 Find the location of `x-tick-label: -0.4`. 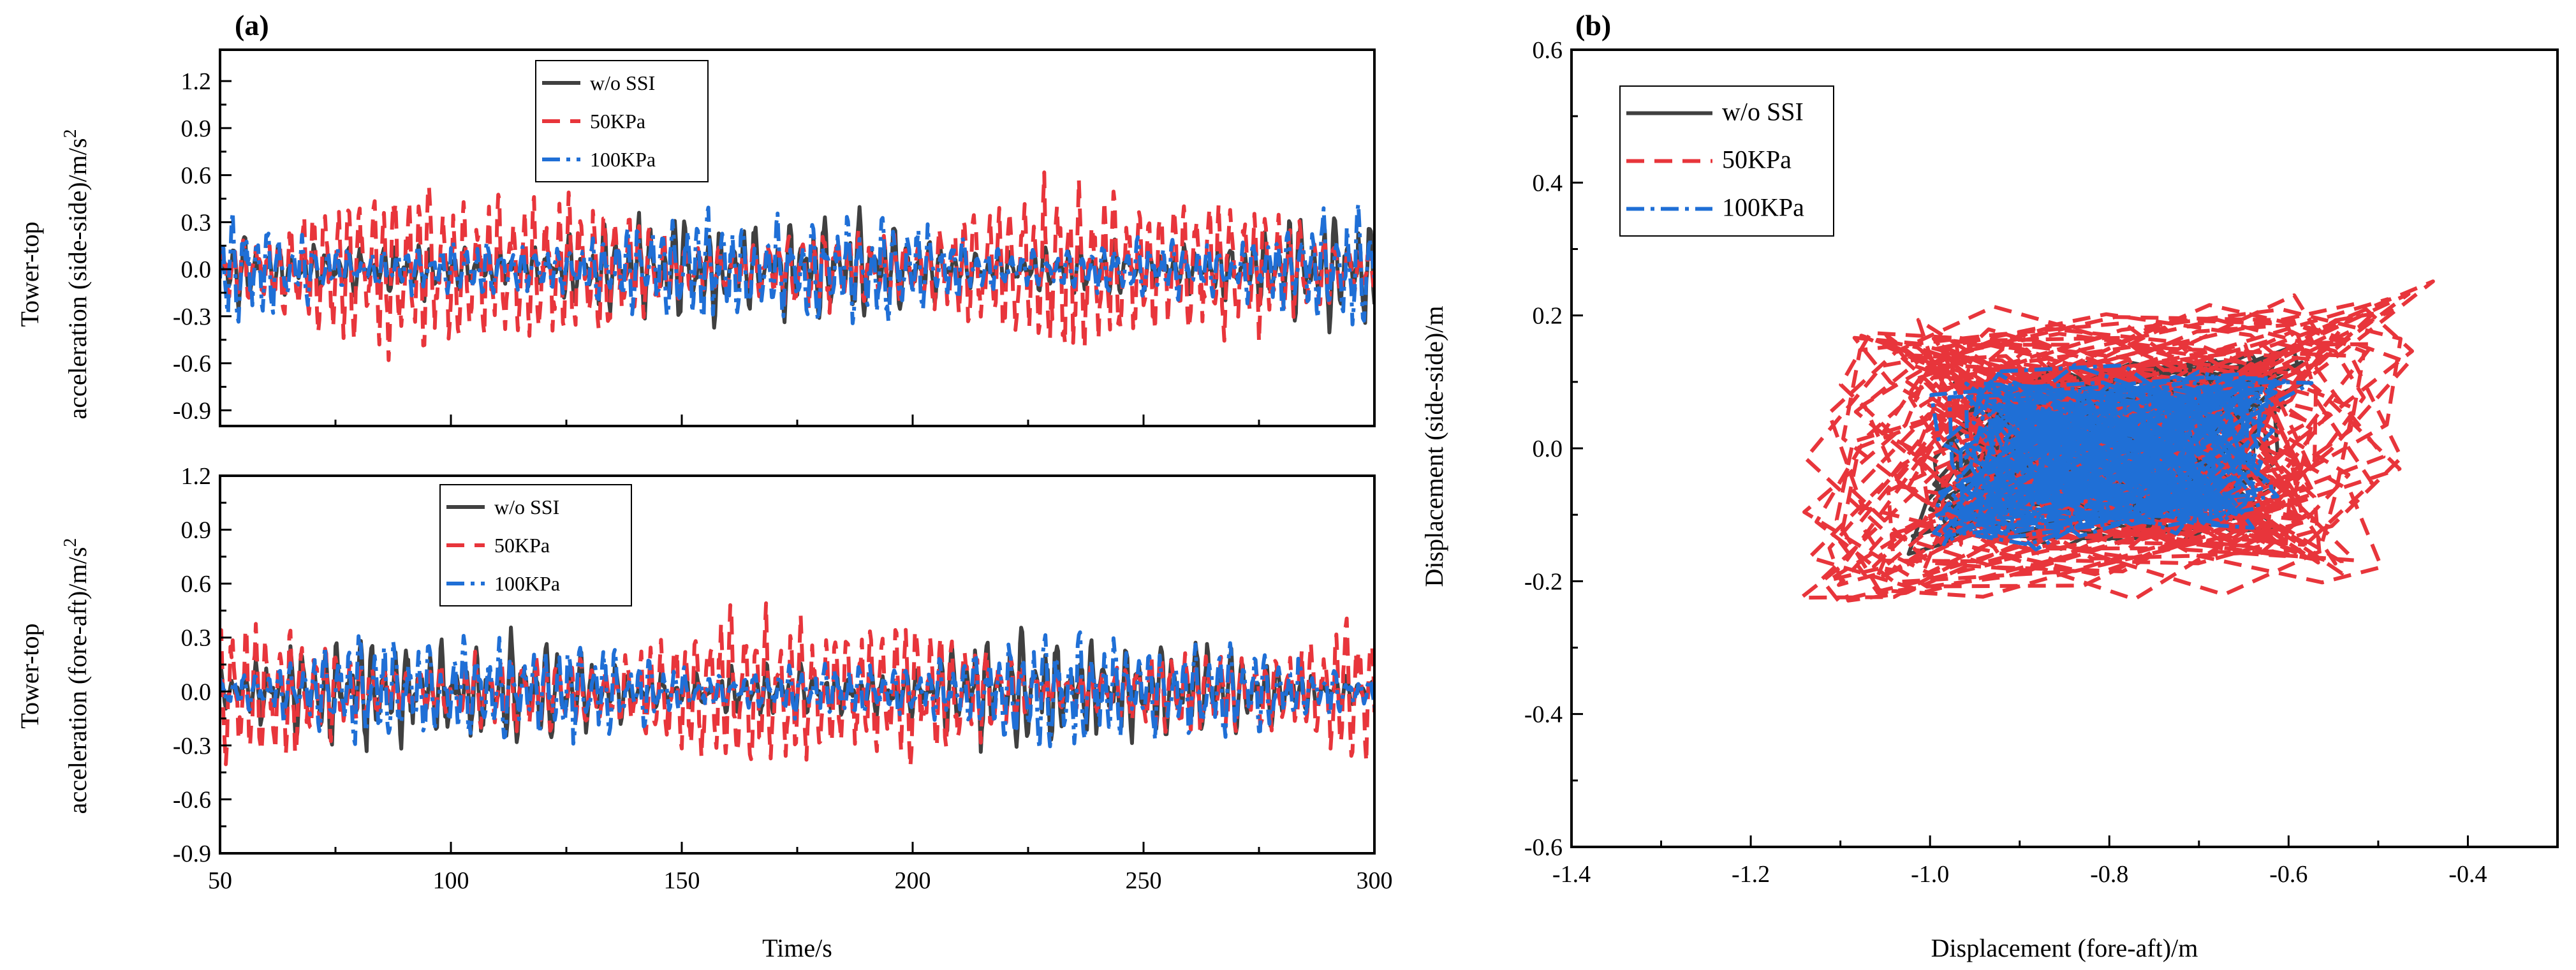

x-tick-label: -0.4 is located at coordinates (2467, 874).